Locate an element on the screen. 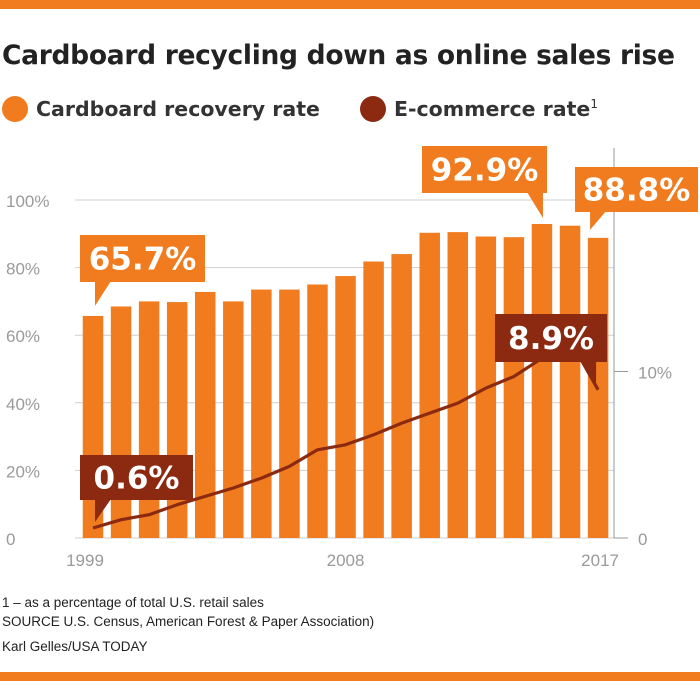 This screenshot has height=681, width=700. legend-swatch-recovery is located at coordinates (15, 109).